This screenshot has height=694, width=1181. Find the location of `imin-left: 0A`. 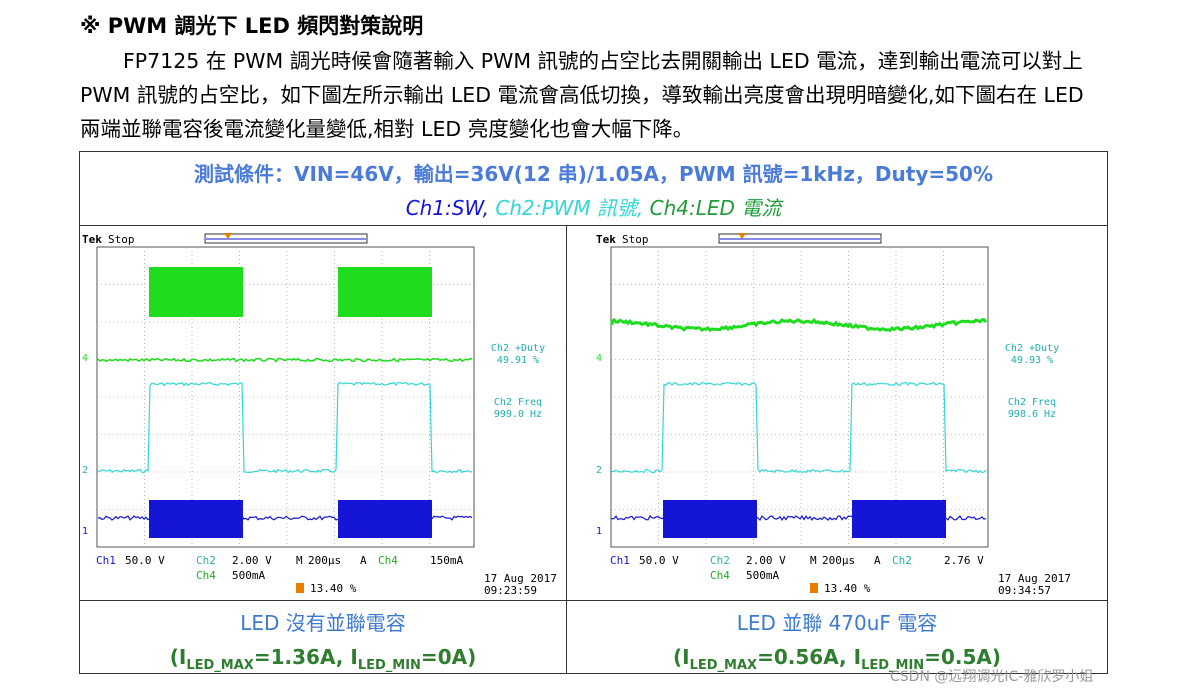

imin-left: 0A is located at coordinates (452, 657).